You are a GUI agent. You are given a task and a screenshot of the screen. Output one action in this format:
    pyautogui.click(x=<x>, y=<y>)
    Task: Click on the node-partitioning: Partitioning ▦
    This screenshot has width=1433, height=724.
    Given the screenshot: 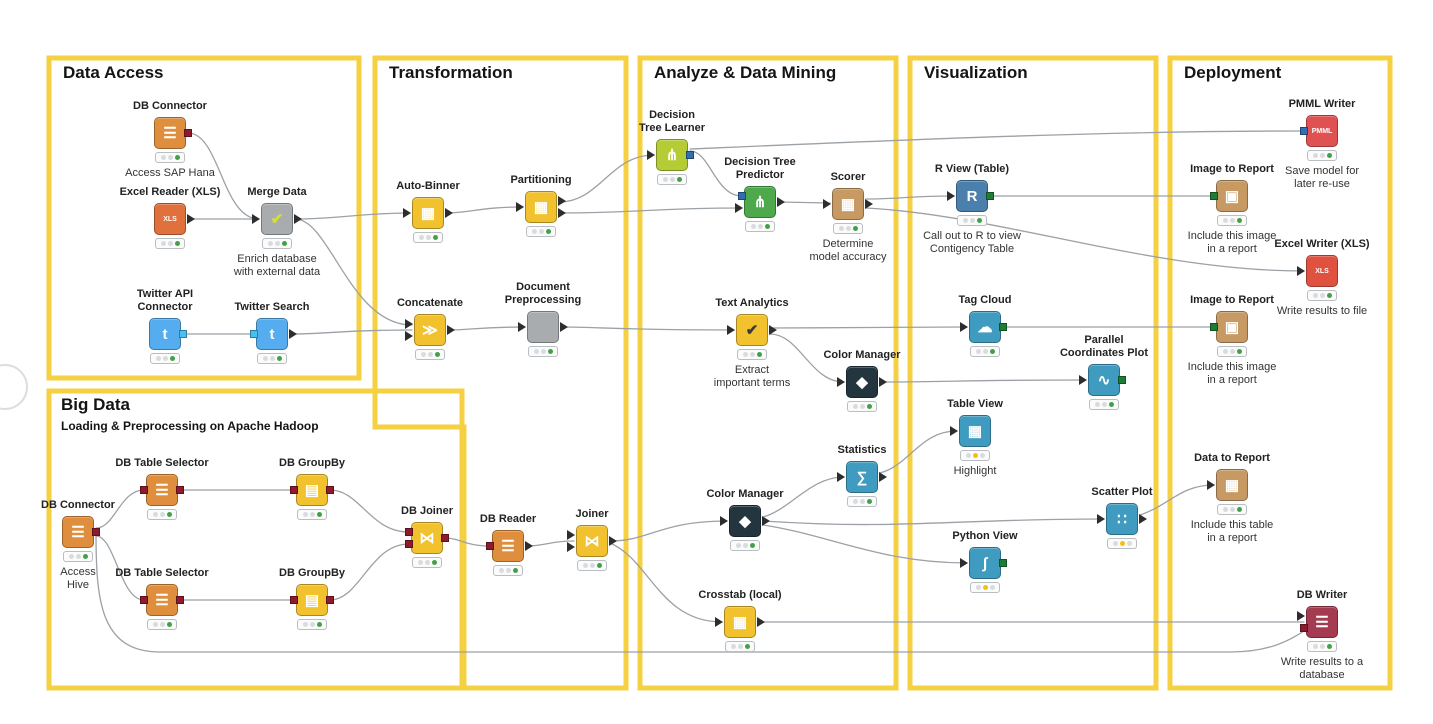 What is the action you would take?
    pyautogui.click(x=541, y=205)
    